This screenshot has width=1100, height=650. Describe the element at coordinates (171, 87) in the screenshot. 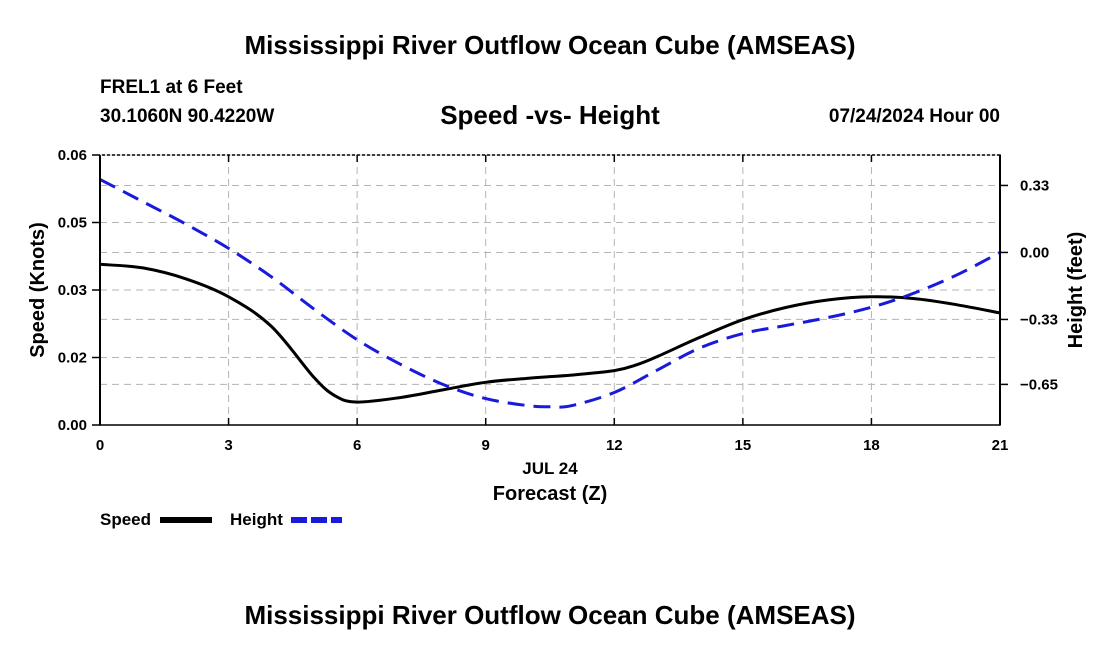

I see `station-label: FREL1 at 6 Feet` at that location.